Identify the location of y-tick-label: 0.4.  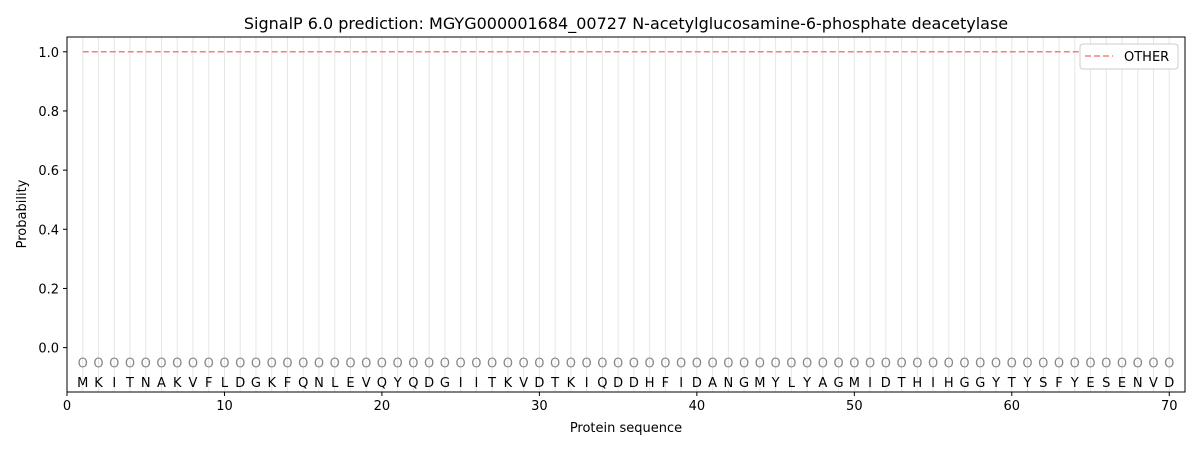
(48, 230).